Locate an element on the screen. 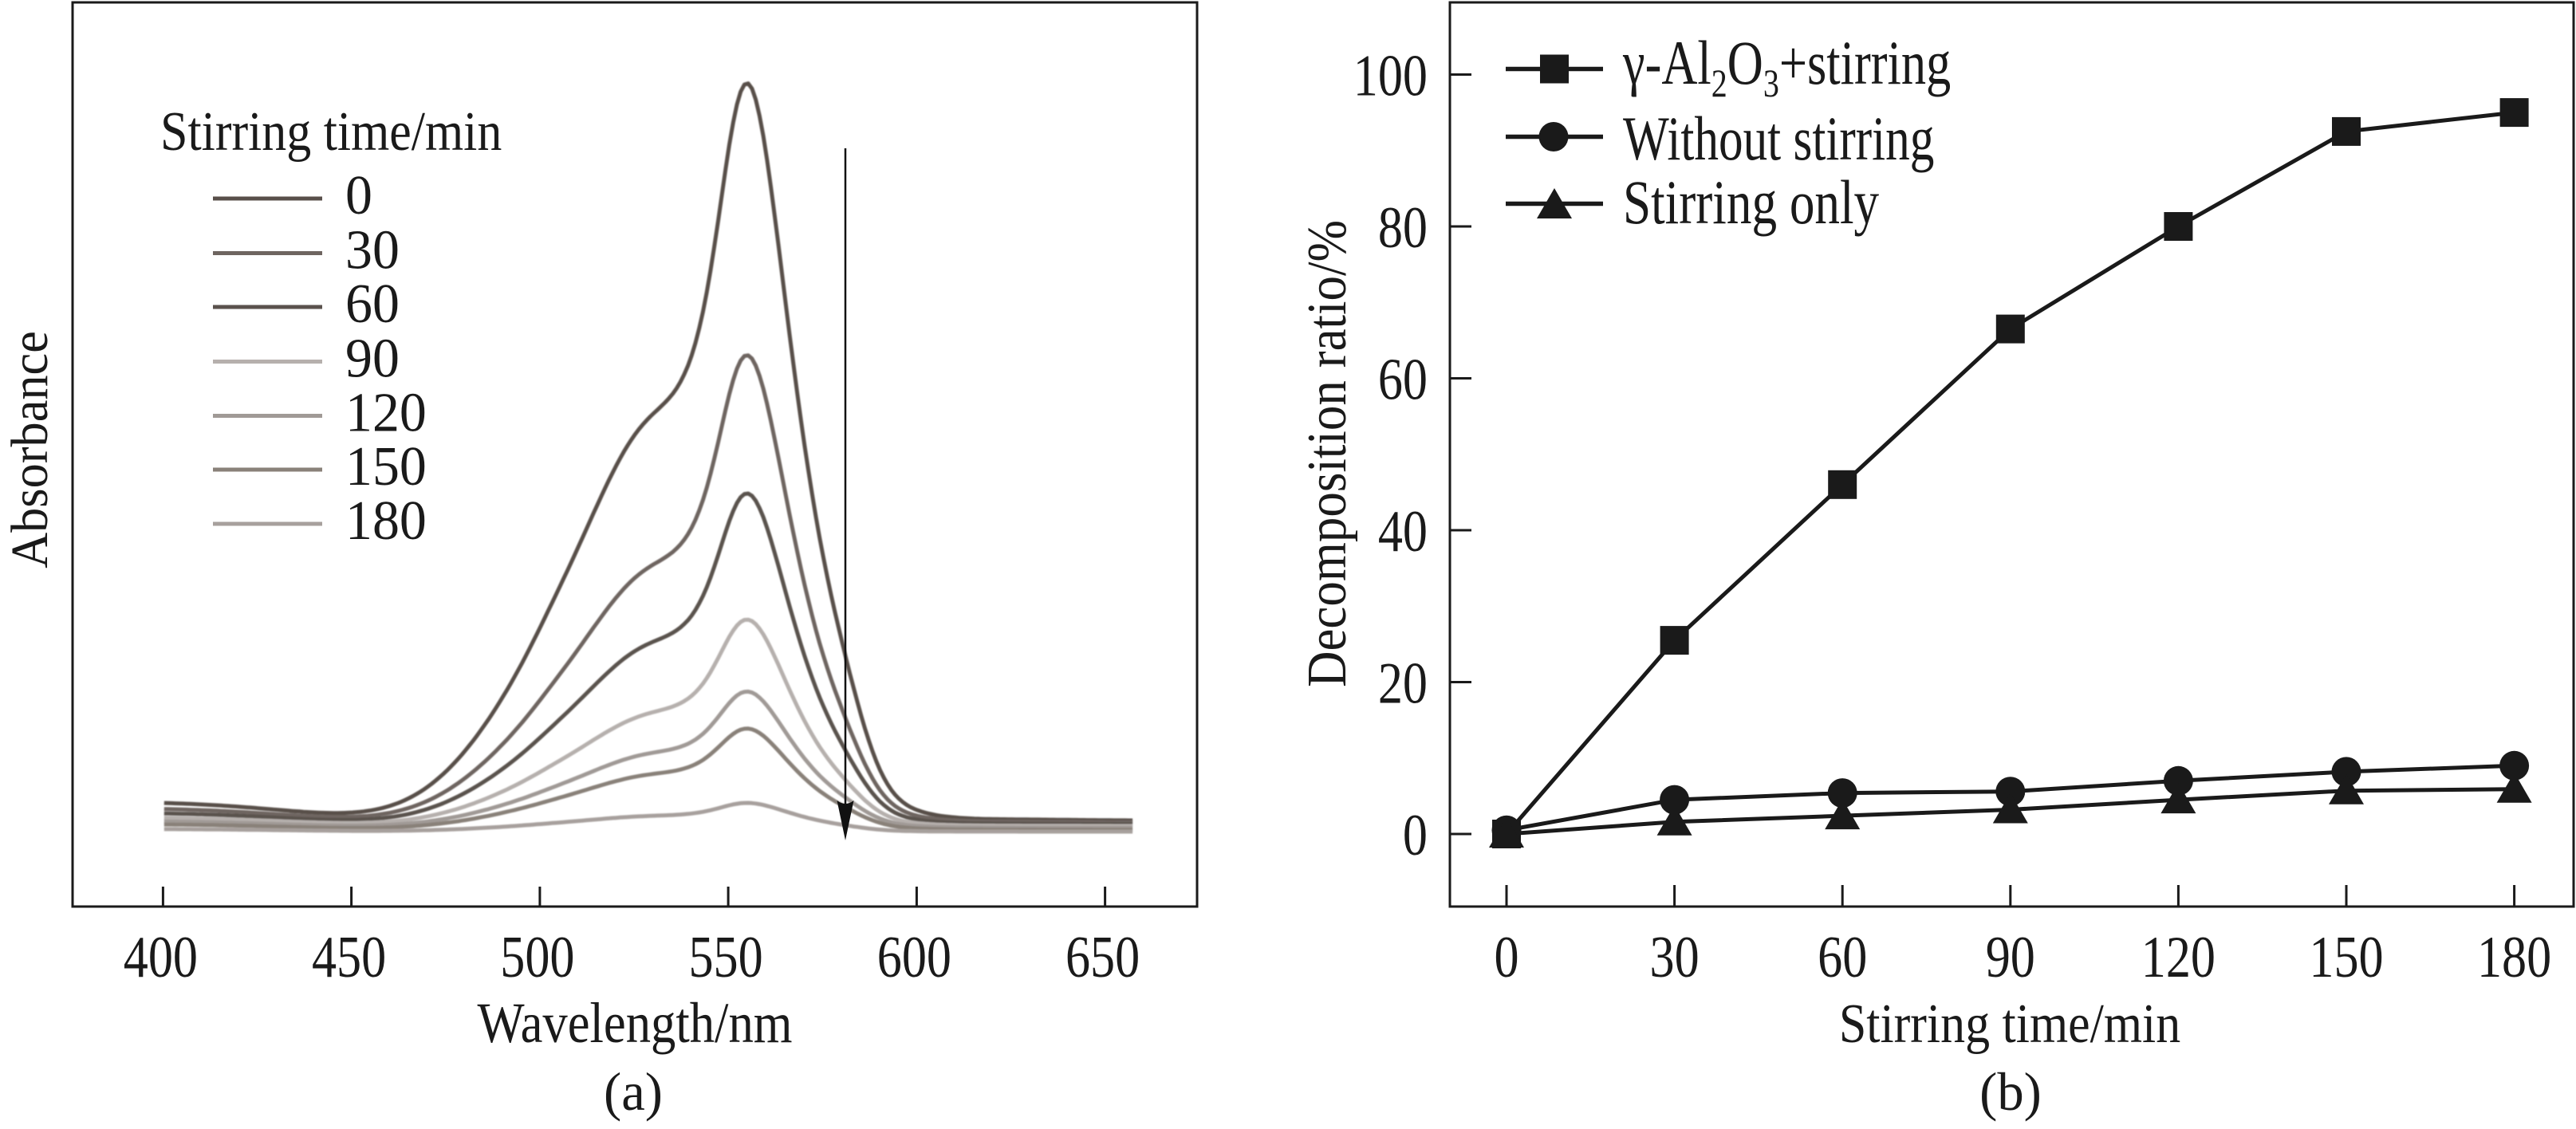  svg-text: Stirring only is located at coordinates (1751, 203).